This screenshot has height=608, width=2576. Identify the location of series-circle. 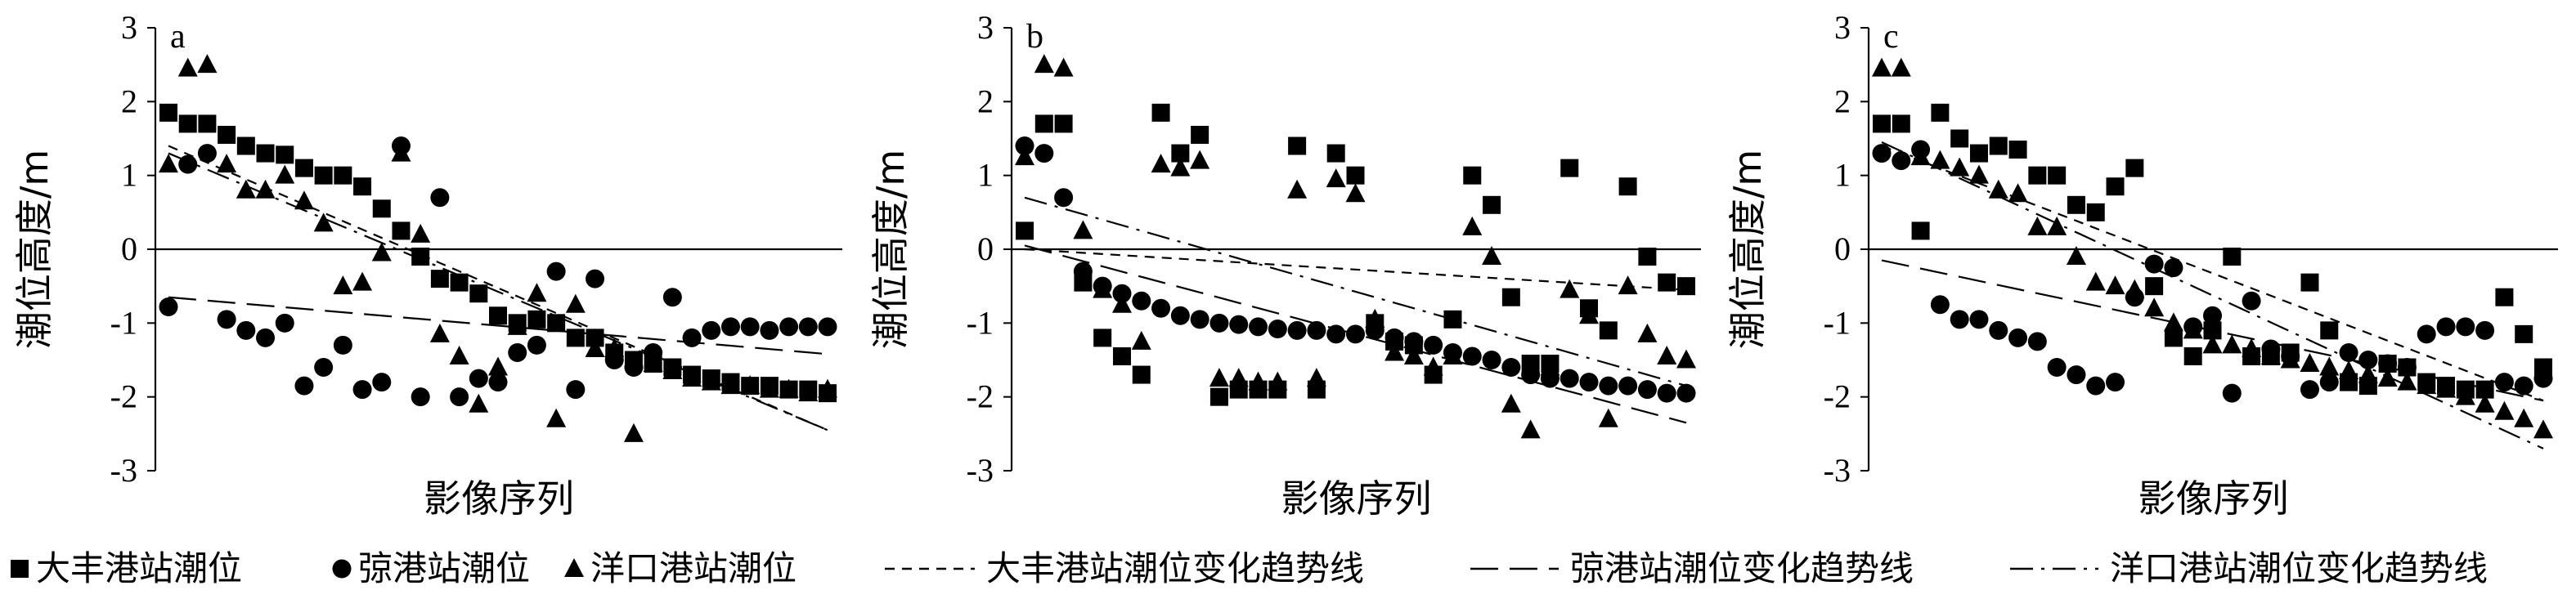
(498, 271).